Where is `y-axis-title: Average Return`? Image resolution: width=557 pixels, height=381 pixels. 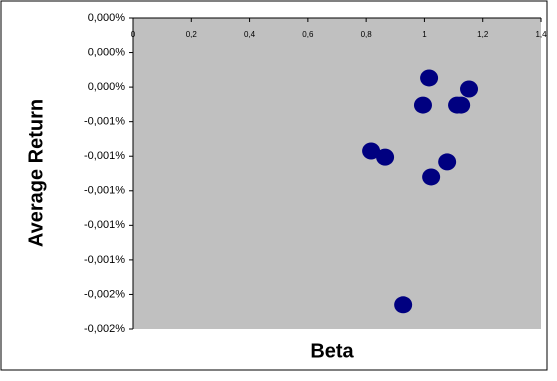
y-axis-title: Average Return is located at coordinates (36, 173).